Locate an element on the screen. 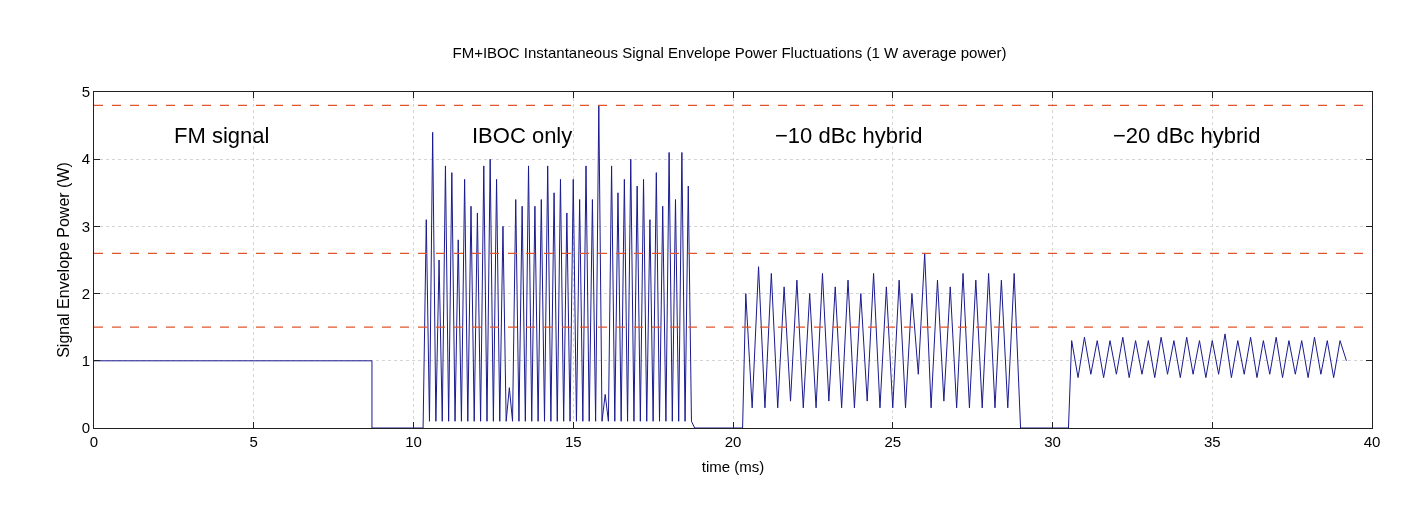 This screenshot has height=529, width=1403. x-tick-label: 25 is located at coordinates (893, 441).